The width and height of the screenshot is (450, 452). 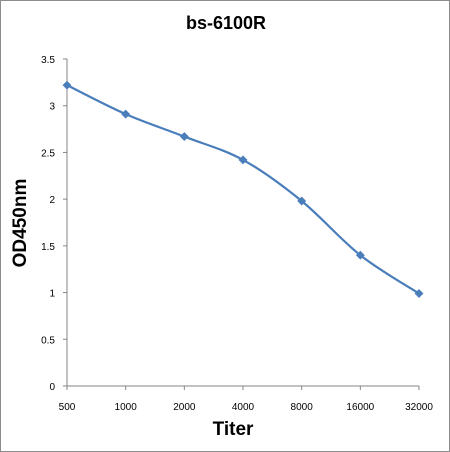 What do you see at coordinates (48, 340) in the screenshot?
I see `y-tick-label: 0.5` at bounding box center [48, 340].